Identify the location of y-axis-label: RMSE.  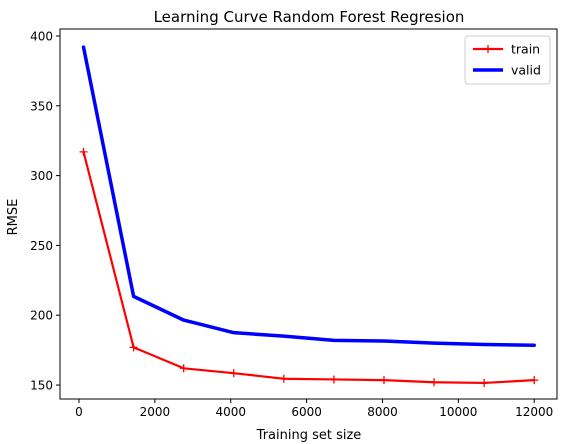
(13, 217).